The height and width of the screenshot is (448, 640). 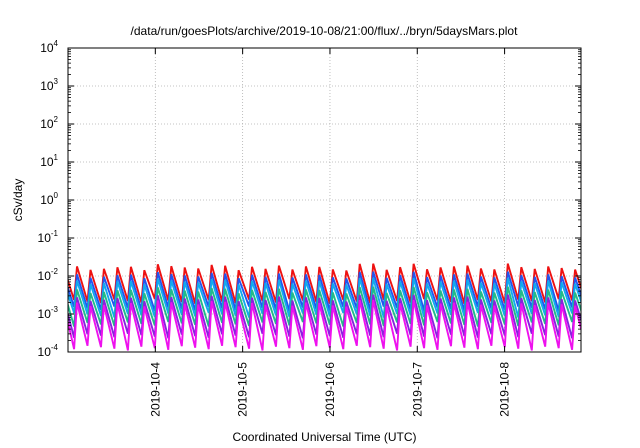 What do you see at coordinates (48, 351) in the screenshot?
I see `y-tick-label: 10⁻⁴` at bounding box center [48, 351].